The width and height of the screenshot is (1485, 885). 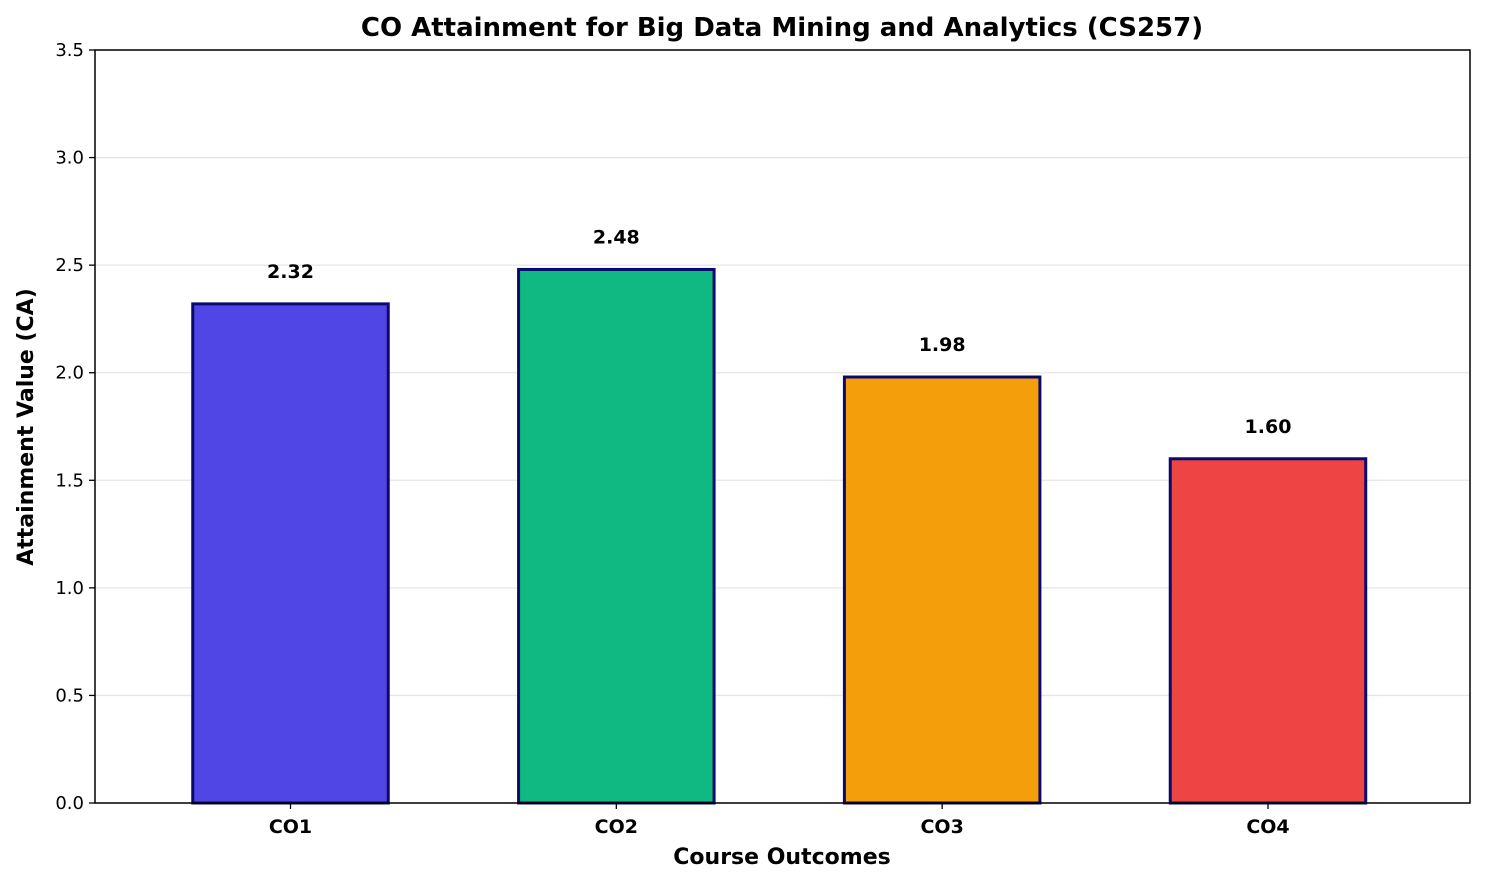 I want to click on y-tick-label: 3.0, so click(x=69, y=158).